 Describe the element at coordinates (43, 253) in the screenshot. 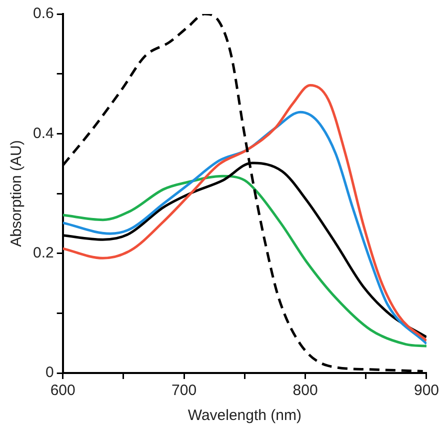

I see `y-tick-label: 0.2` at that location.